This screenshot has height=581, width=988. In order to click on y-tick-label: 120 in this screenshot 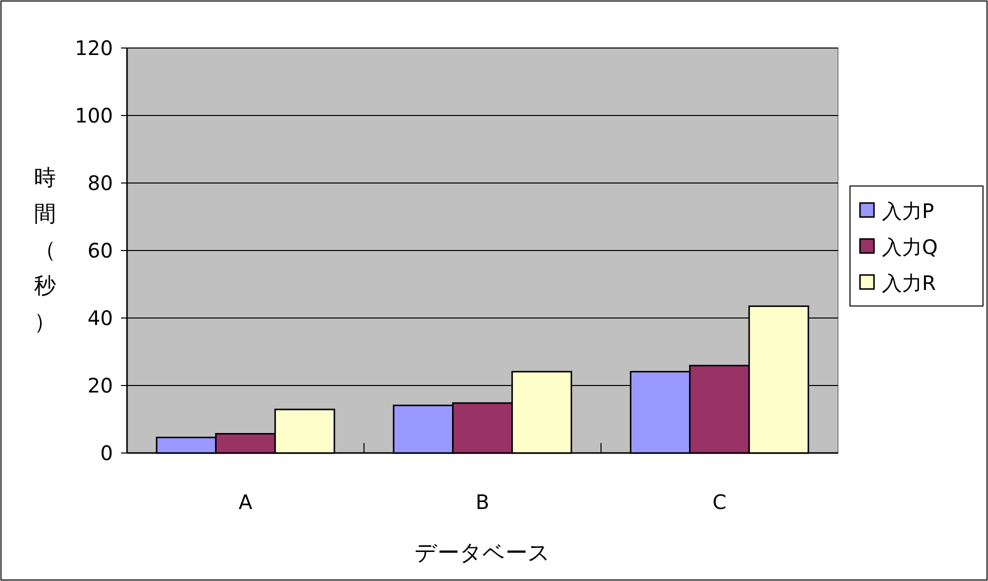, I will do `click(93, 48)`.